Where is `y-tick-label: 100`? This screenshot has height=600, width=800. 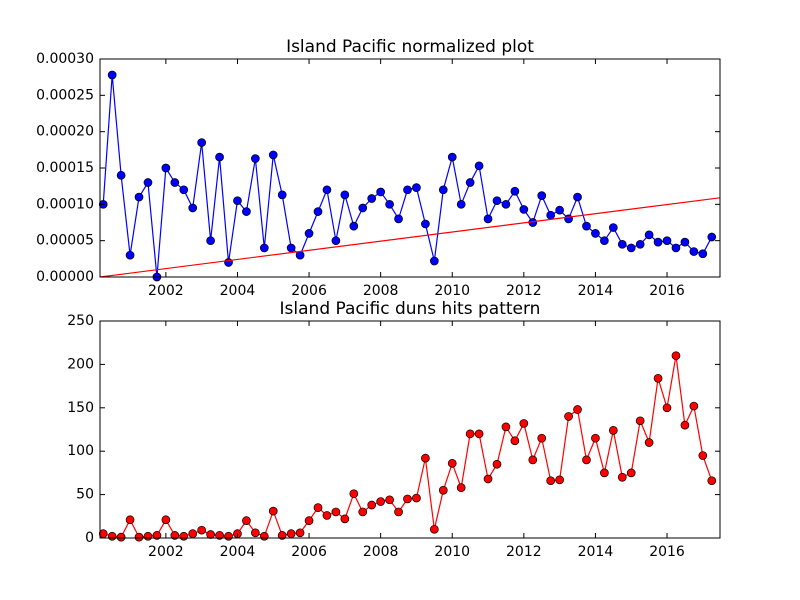
y-tick-label: 100 is located at coordinates (80, 451).